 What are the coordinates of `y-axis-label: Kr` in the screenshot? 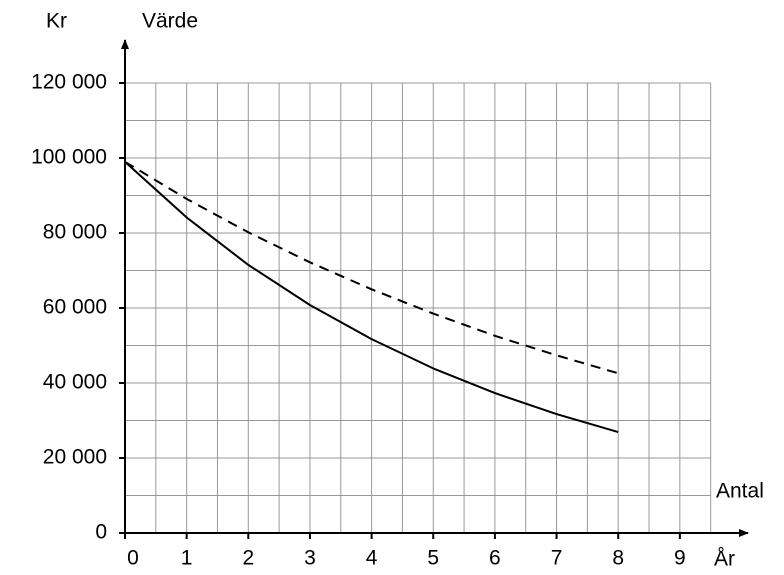 It's located at (56, 21).